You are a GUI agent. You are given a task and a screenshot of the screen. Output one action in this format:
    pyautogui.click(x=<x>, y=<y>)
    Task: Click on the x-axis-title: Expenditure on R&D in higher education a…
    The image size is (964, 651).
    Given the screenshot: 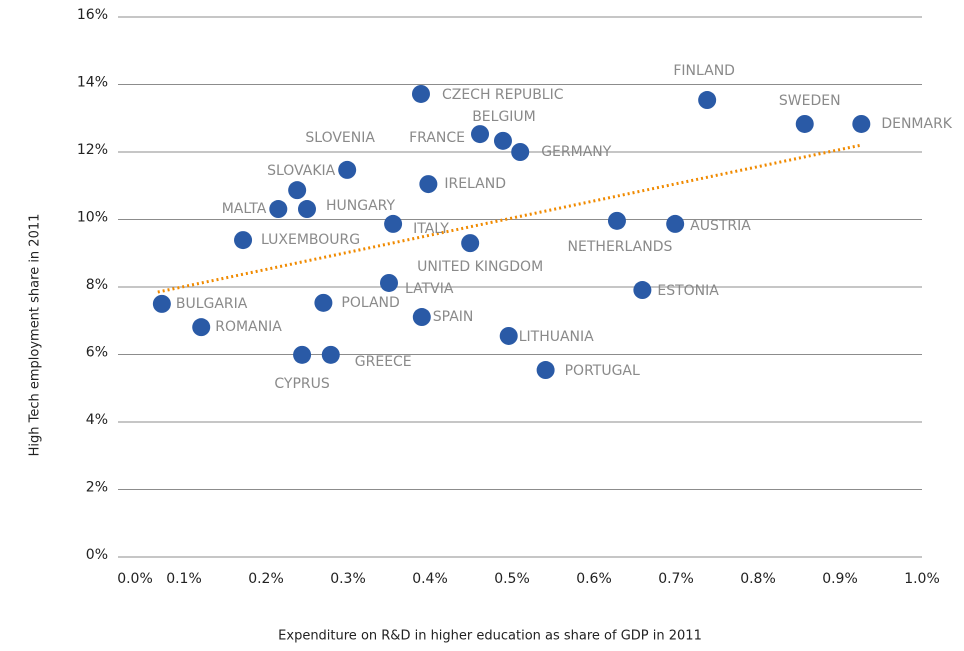 What is the action you would take?
    pyautogui.click(x=490, y=636)
    